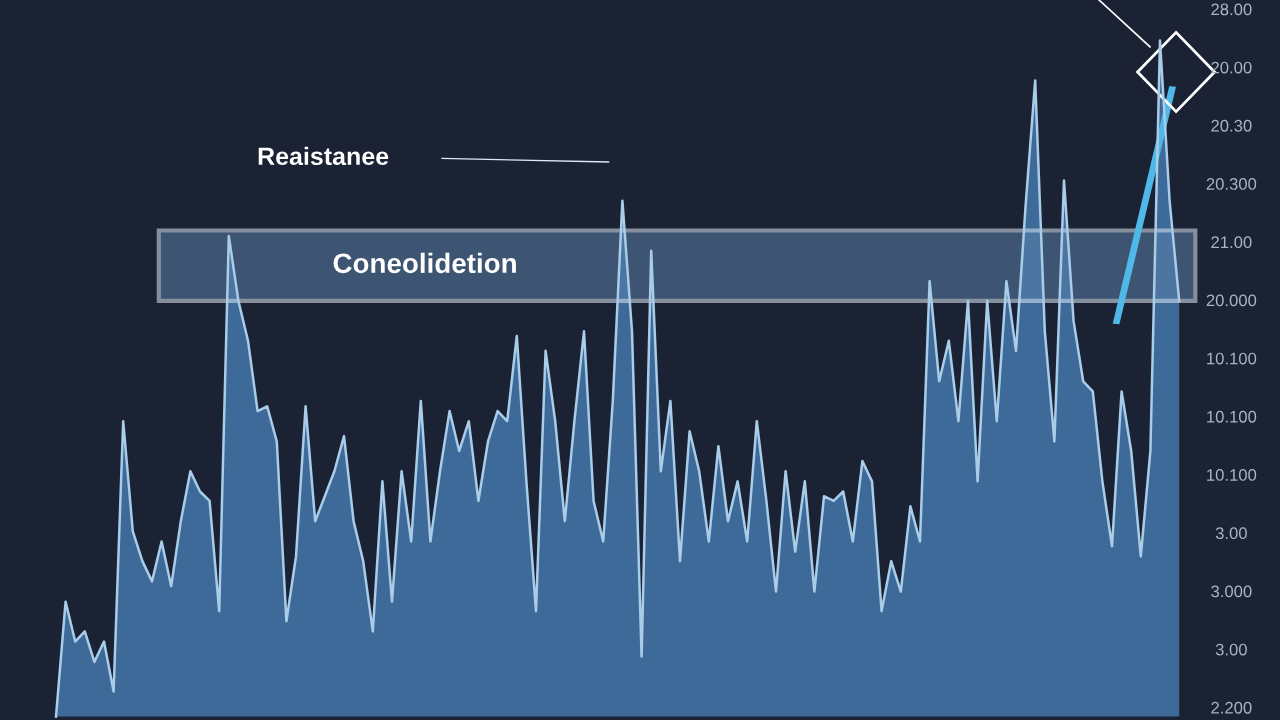 This screenshot has height=720, width=1280. Describe the element at coordinates (1231, 9) in the screenshot. I see `text: 28.00` at that location.